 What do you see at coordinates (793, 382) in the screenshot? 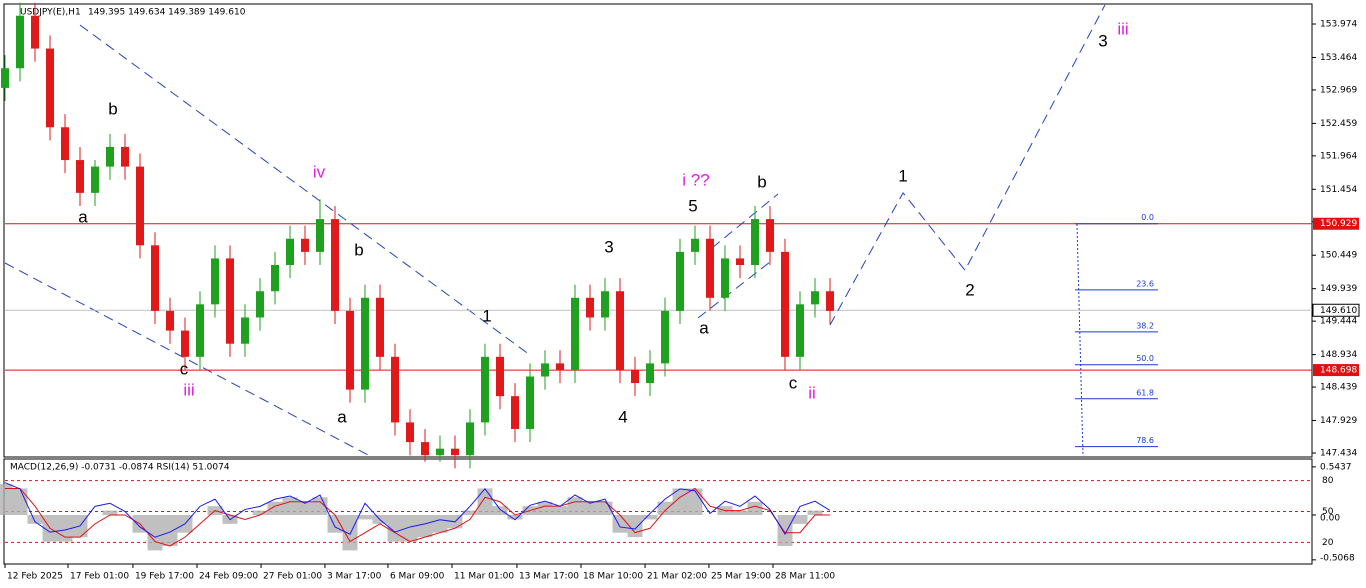
I see `wave-label: c` at bounding box center [793, 382].